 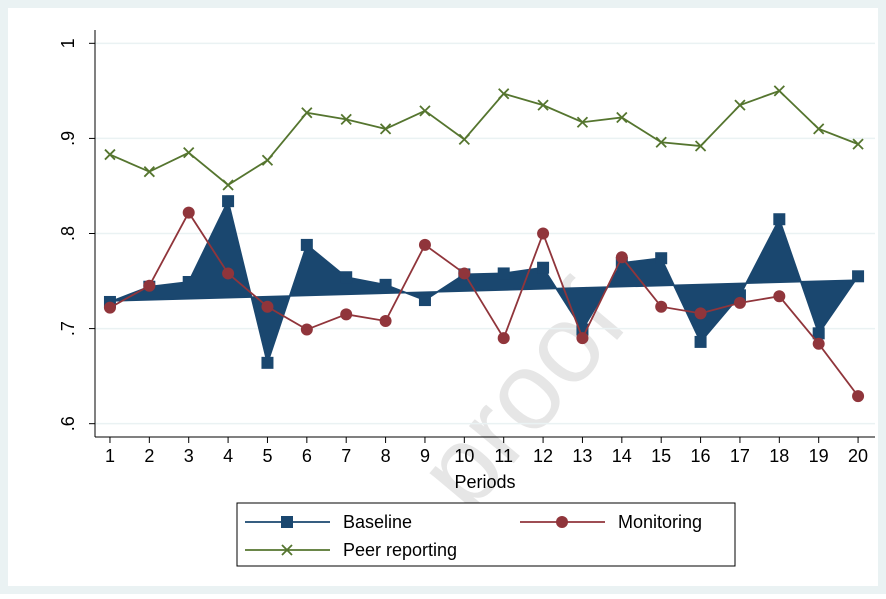 I want to click on legend, so click(x=486, y=534).